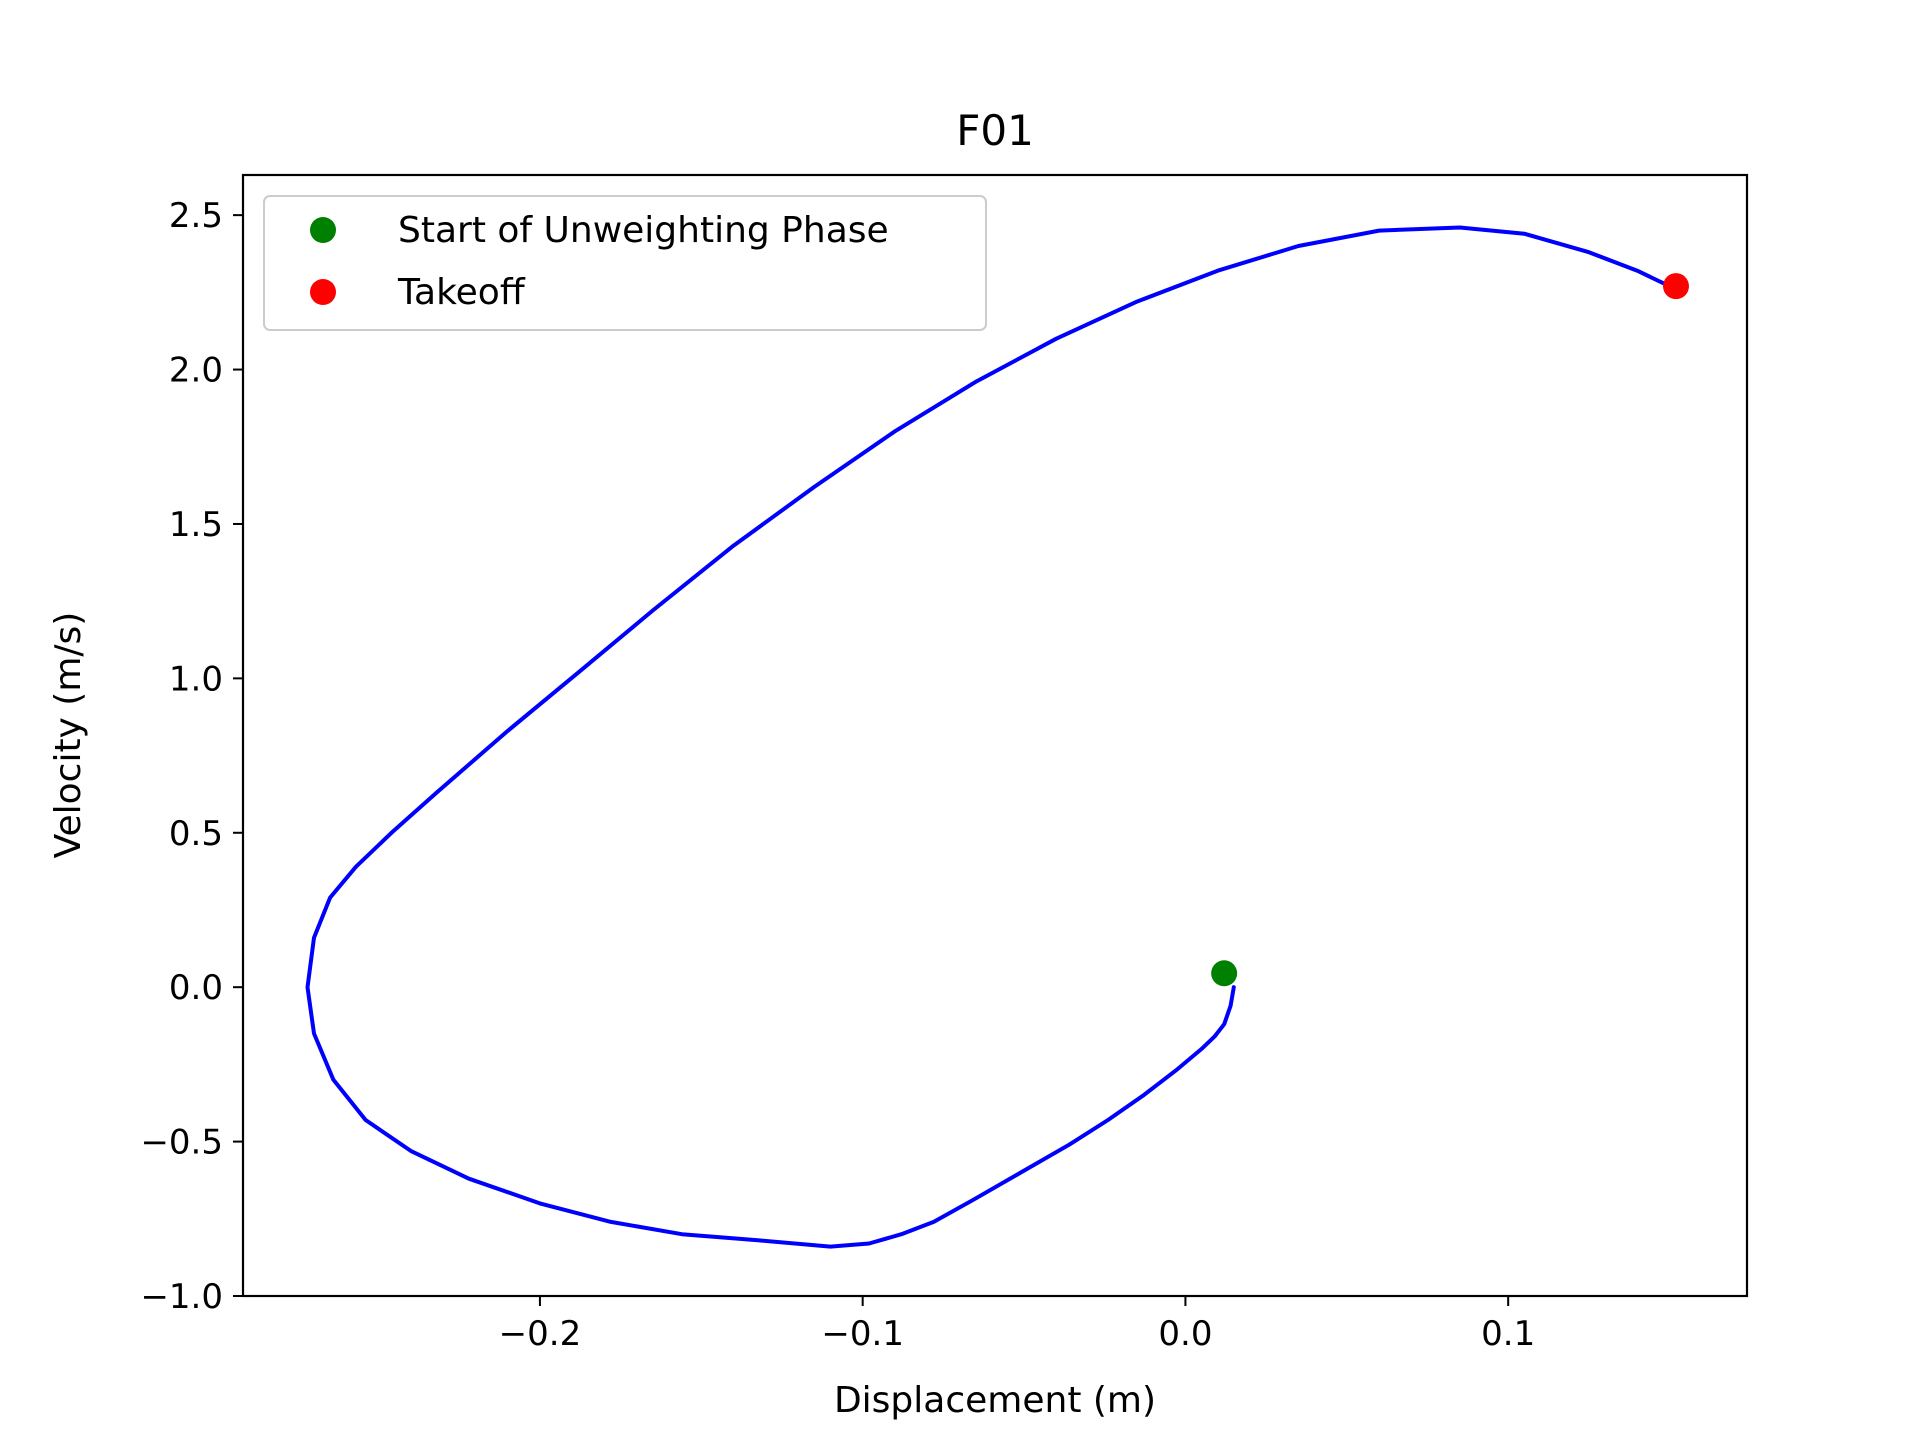 Image resolution: width=1920 pixels, height=1440 pixels. I want to click on y-tick-label: 0.5, so click(196, 834).